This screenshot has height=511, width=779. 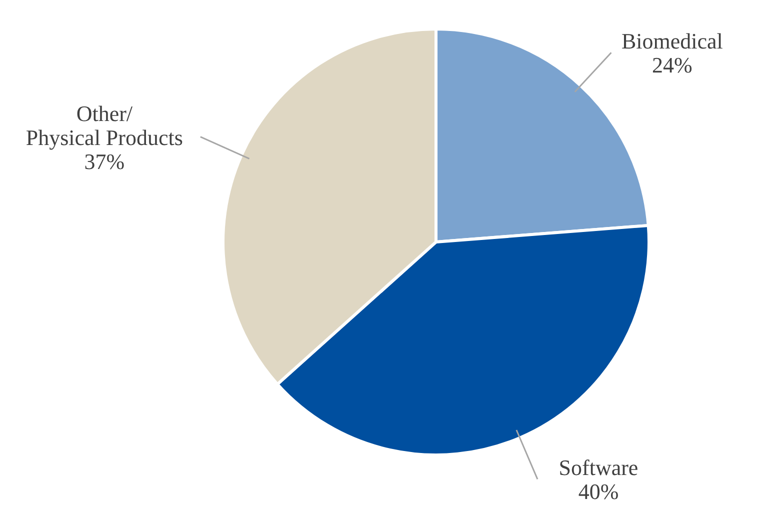 What do you see at coordinates (672, 41) in the screenshot?
I see `slice-label: Biomedical` at bounding box center [672, 41].